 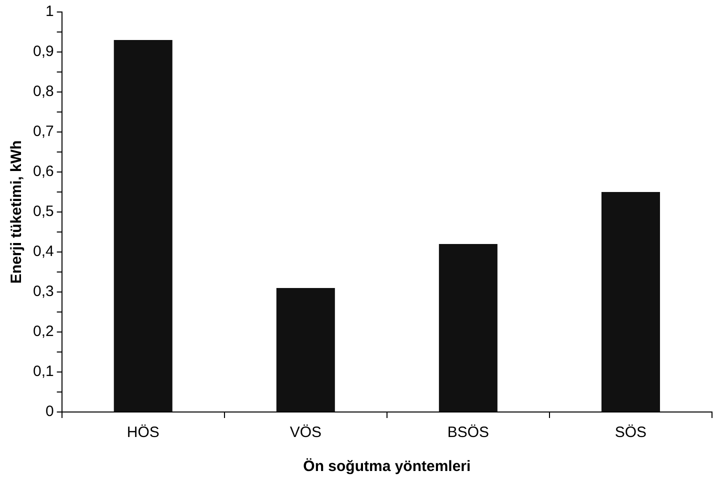 What do you see at coordinates (43, 251) in the screenshot?
I see `y-tick-label: 0,4` at bounding box center [43, 251].